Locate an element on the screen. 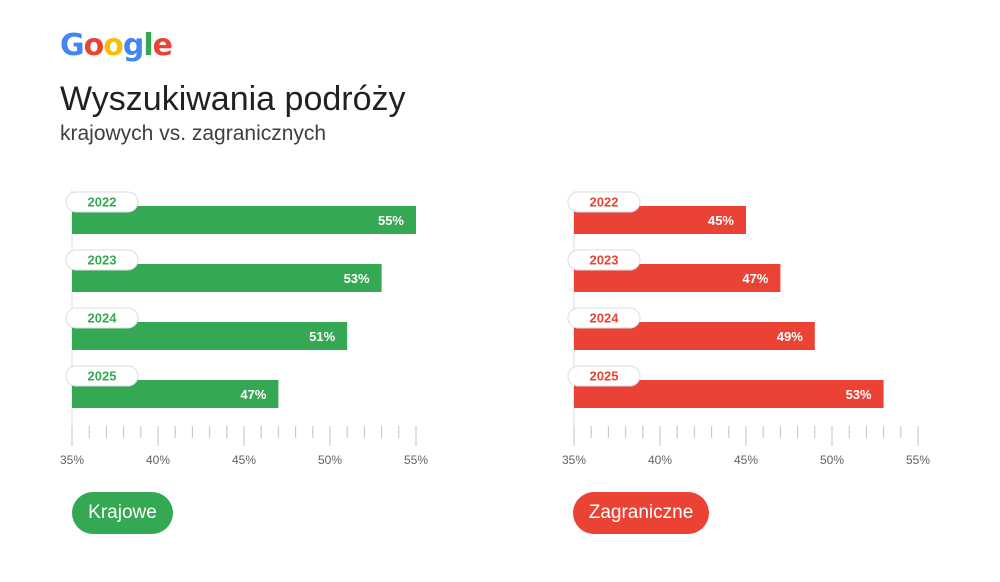 This screenshot has height=582, width=1000. data-label: 45% is located at coordinates (721, 220).